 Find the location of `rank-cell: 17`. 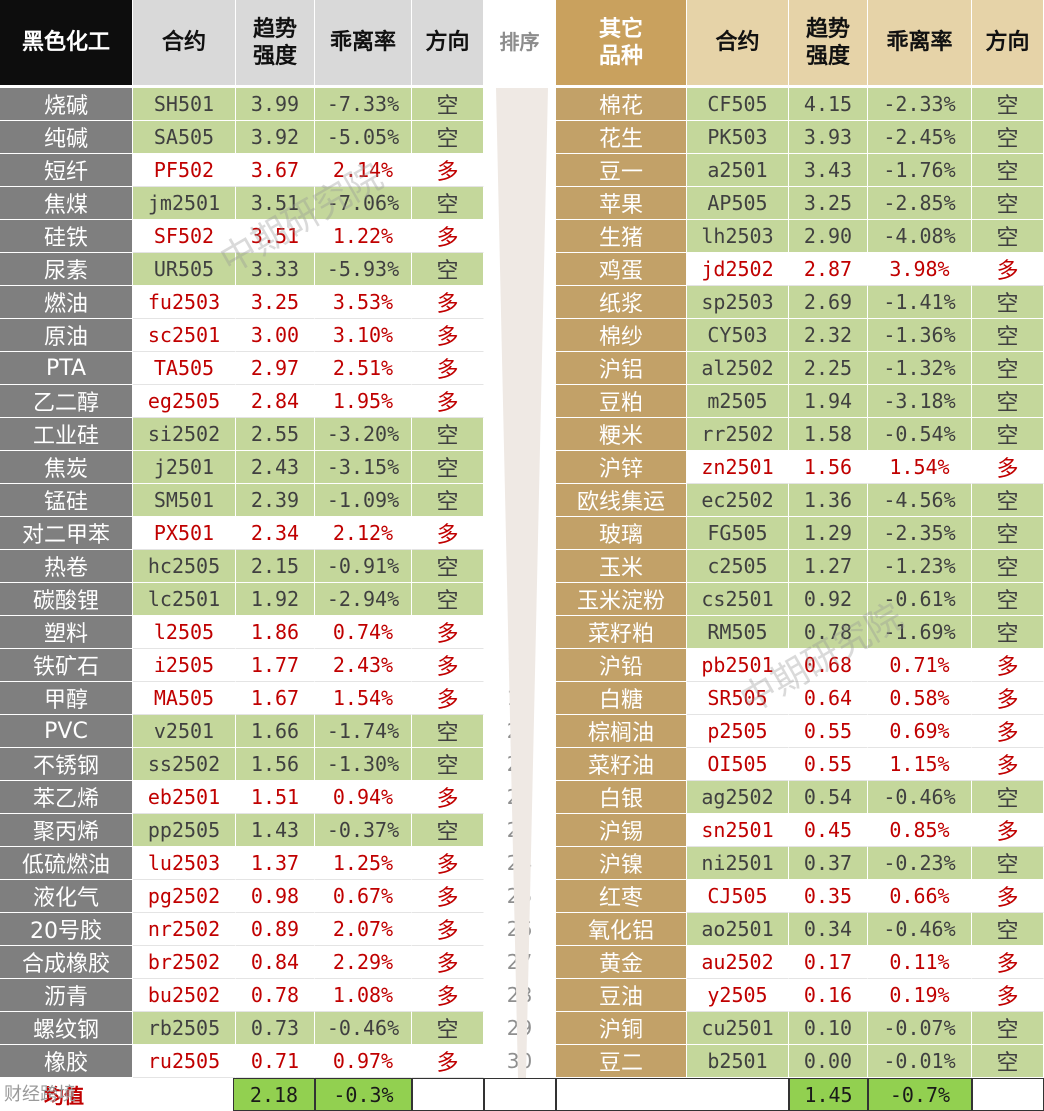

rank-cell: 17 is located at coordinates (520, 632).